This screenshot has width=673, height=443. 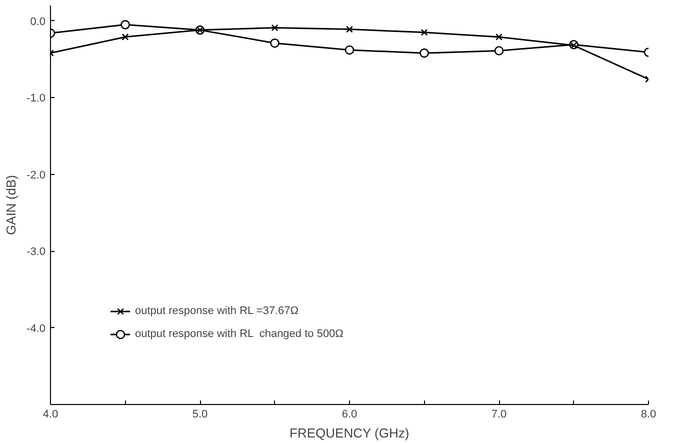 What do you see at coordinates (36, 252) in the screenshot?
I see `y-tick-label: -3.0` at bounding box center [36, 252].